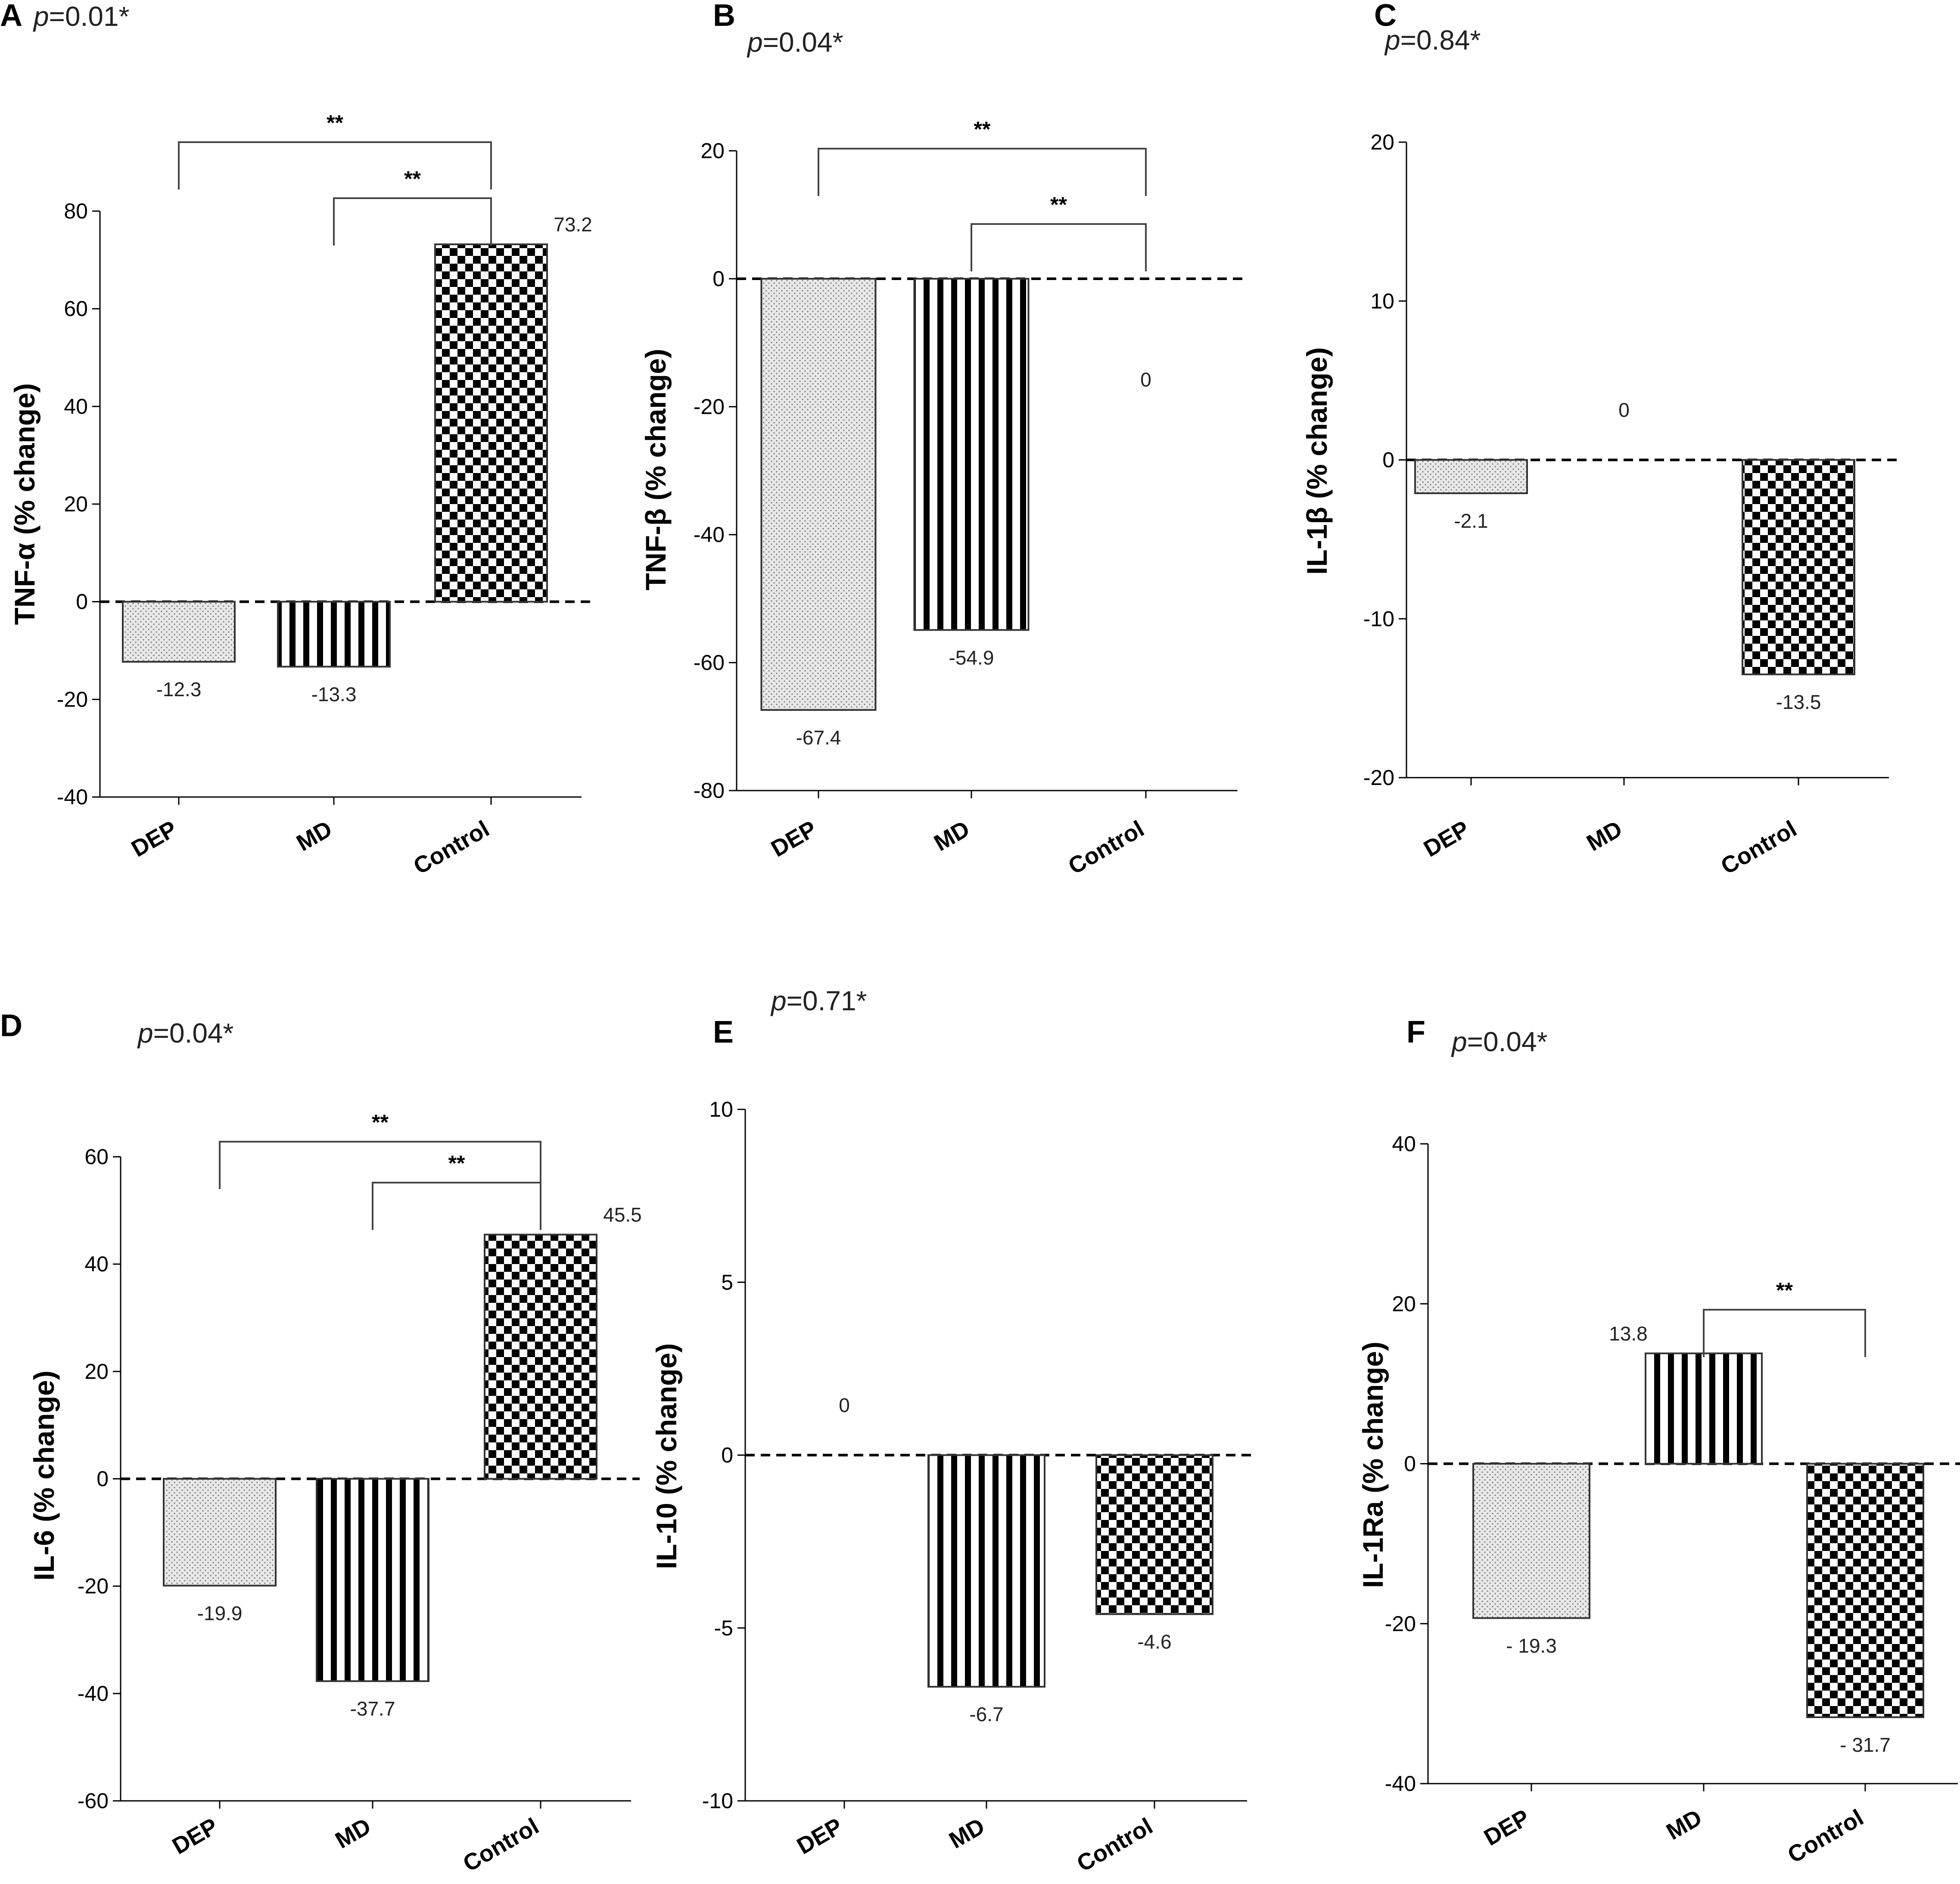 The width and height of the screenshot is (1960, 1884). Describe the element at coordinates (44, 1475) in the screenshot. I see `y-axis-label: IL-6 (% change)` at that location.